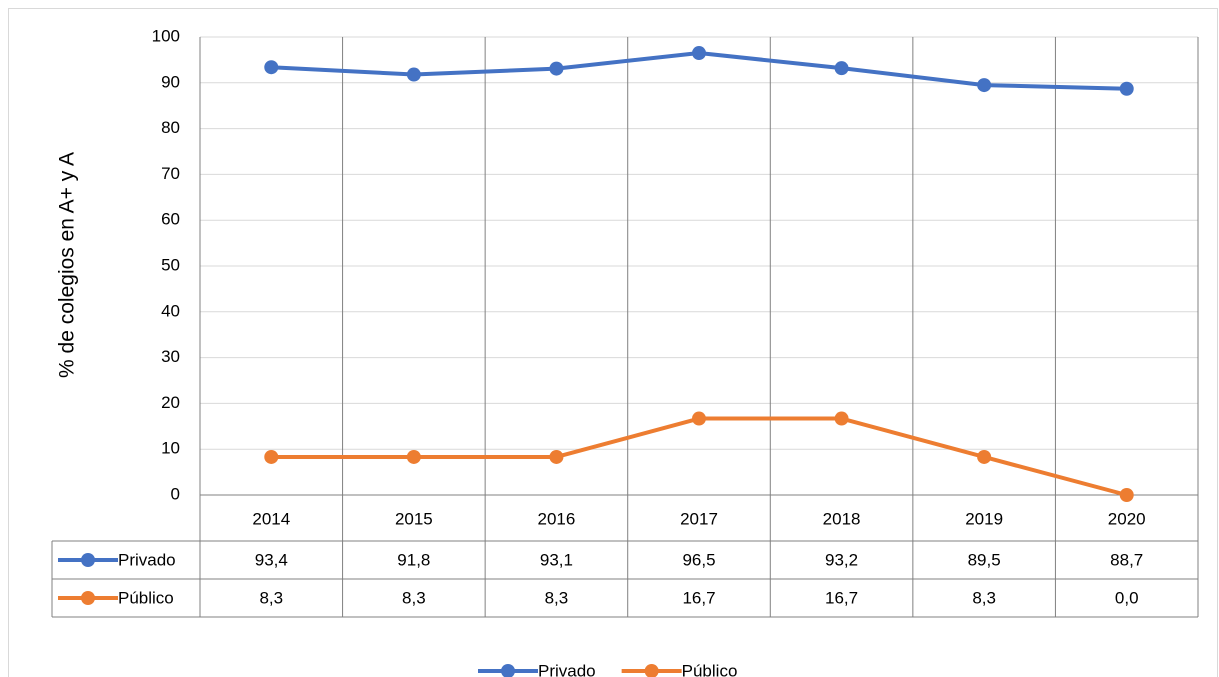  I want to click on table-value: 93,2, so click(841, 559).